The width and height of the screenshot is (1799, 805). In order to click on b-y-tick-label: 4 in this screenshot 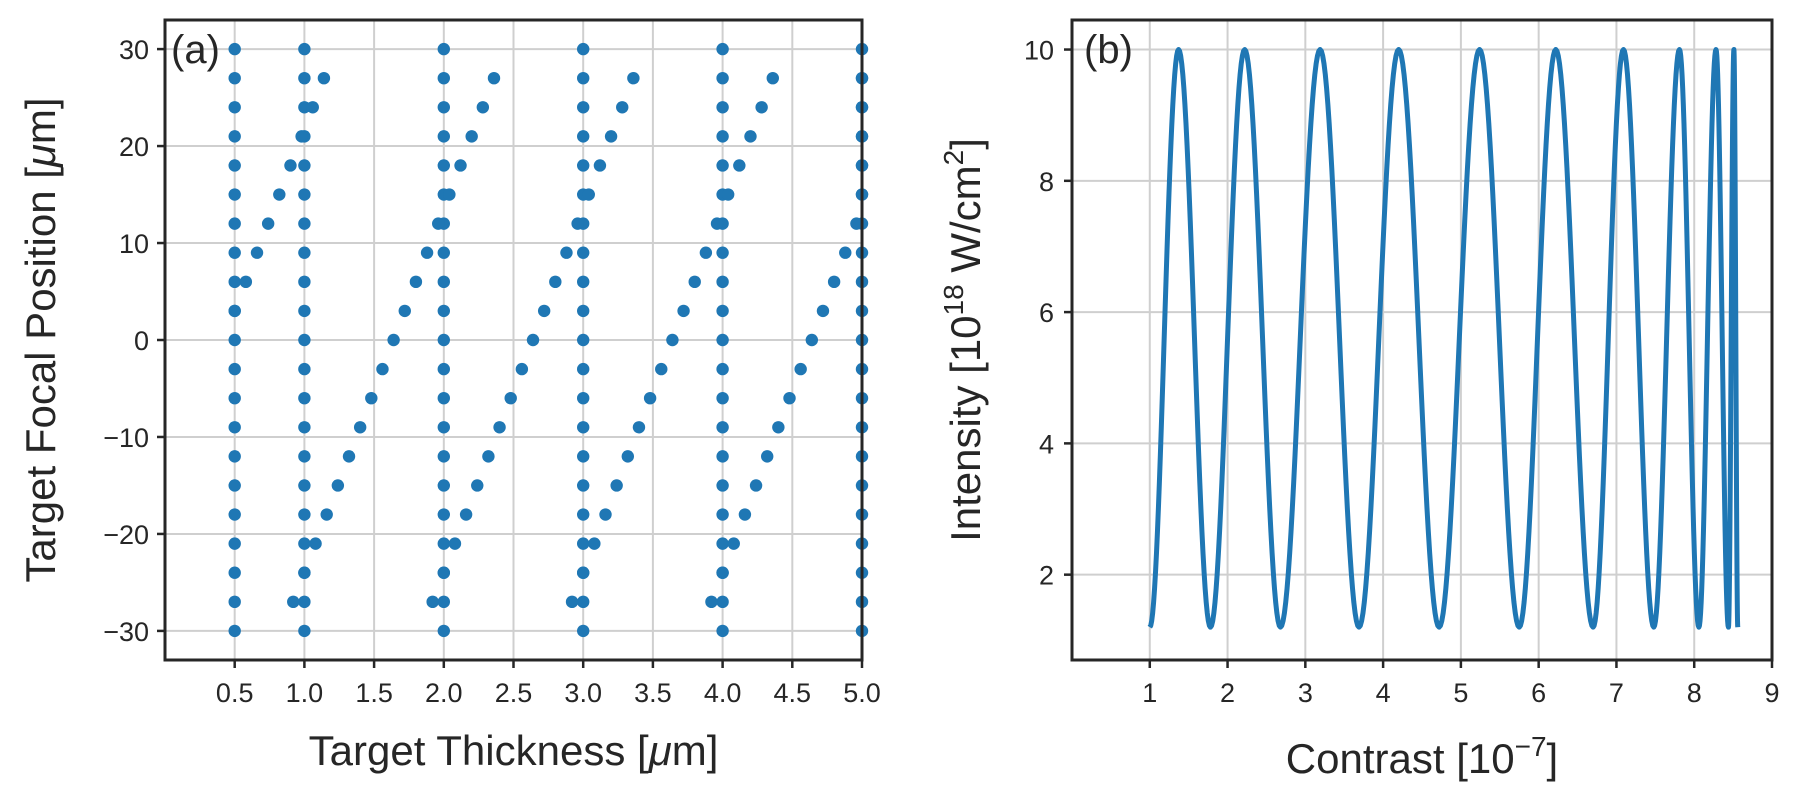, I will do `click(1046, 444)`.